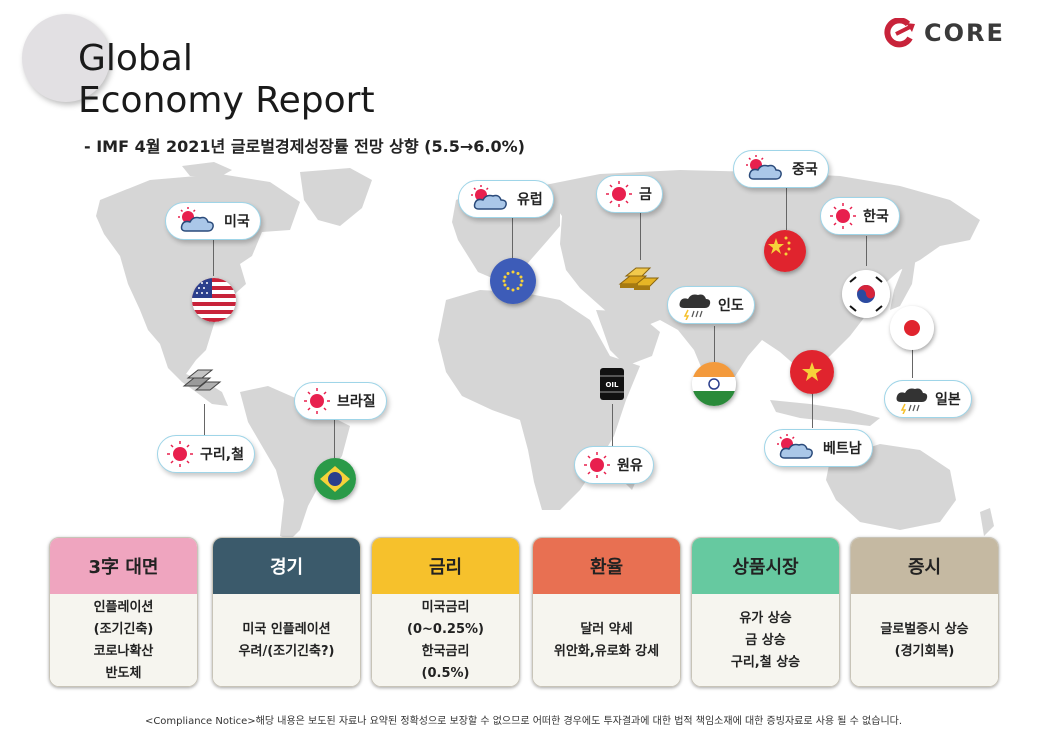  What do you see at coordinates (924, 640) in the screenshot?
I see `card-body: 글로벌증시 상승 (경기회복)` at bounding box center [924, 640].